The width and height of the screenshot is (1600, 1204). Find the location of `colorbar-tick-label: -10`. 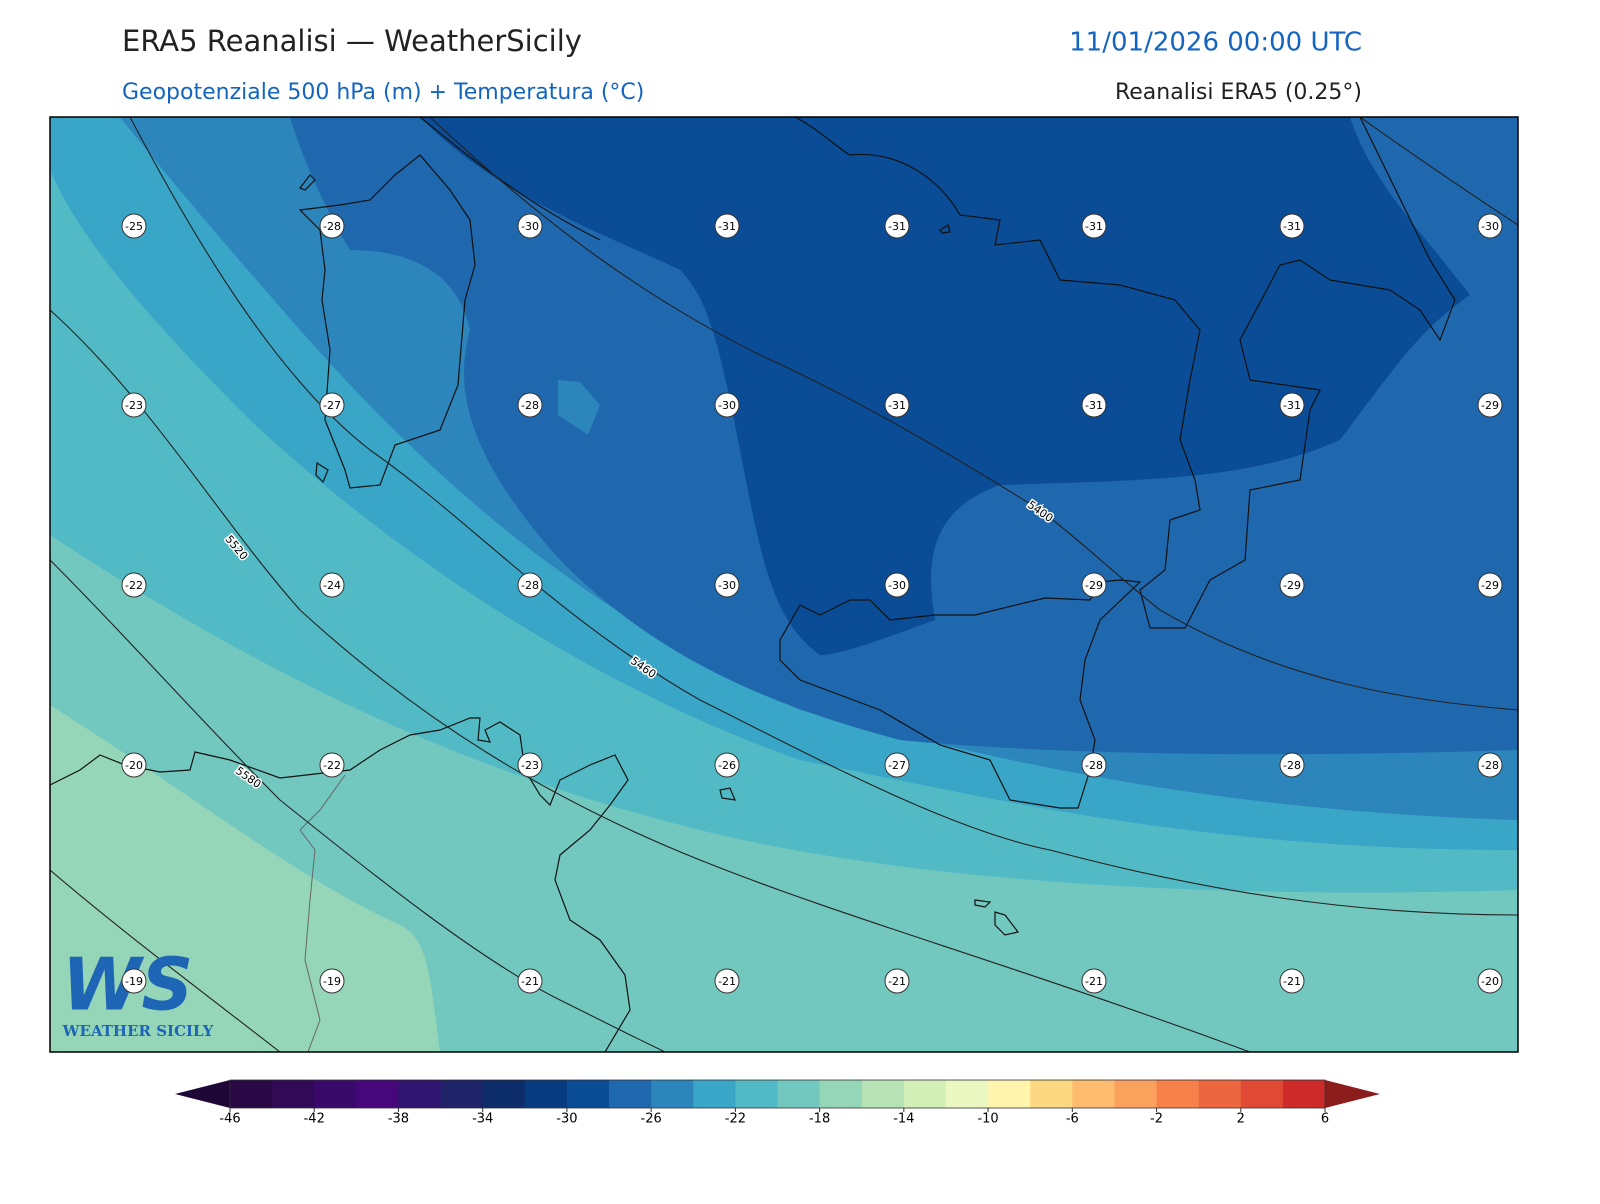

colorbar-tick-label: -10 is located at coordinates (987, 1119).